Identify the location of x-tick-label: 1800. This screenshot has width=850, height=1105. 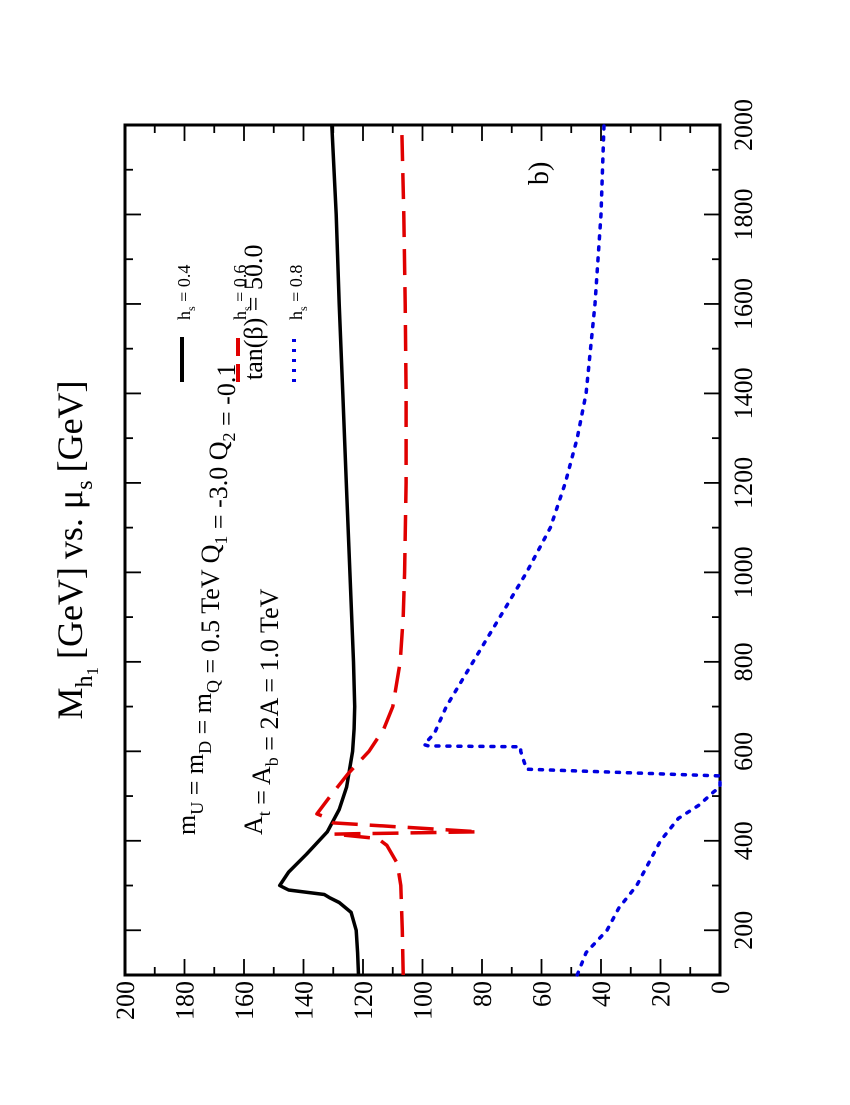
(743, 214).